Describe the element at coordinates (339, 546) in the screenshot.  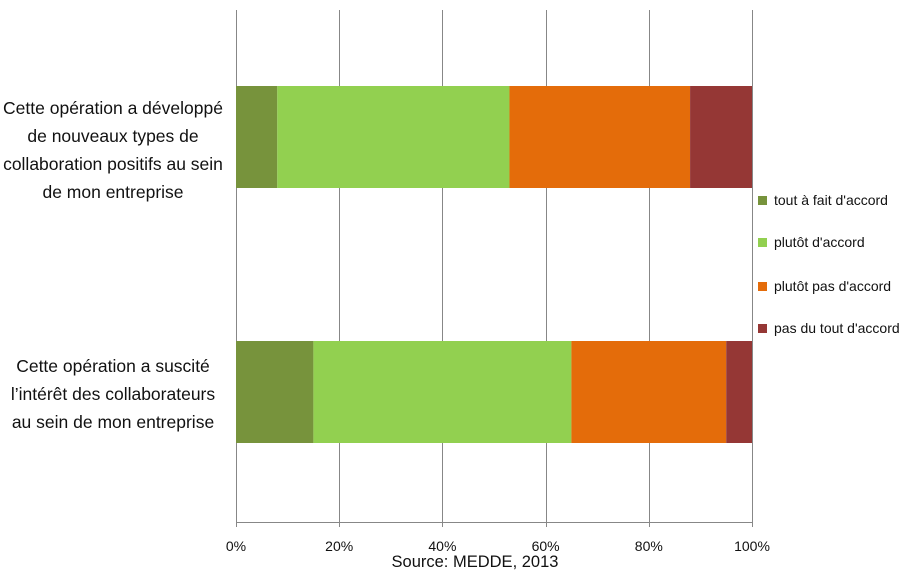
I see `x-tick-label: 20%` at that location.